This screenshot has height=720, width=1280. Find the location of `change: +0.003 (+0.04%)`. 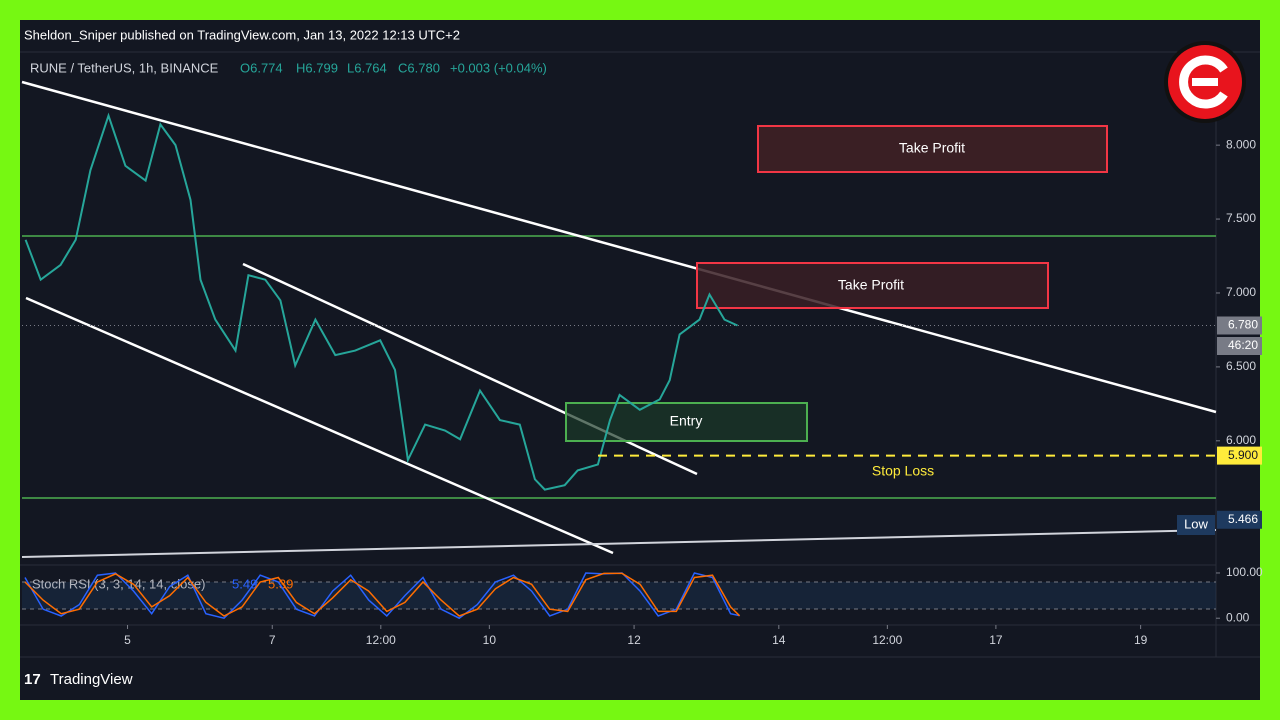

change: +0.003 (+0.04%) is located at coordinates (498, 67).